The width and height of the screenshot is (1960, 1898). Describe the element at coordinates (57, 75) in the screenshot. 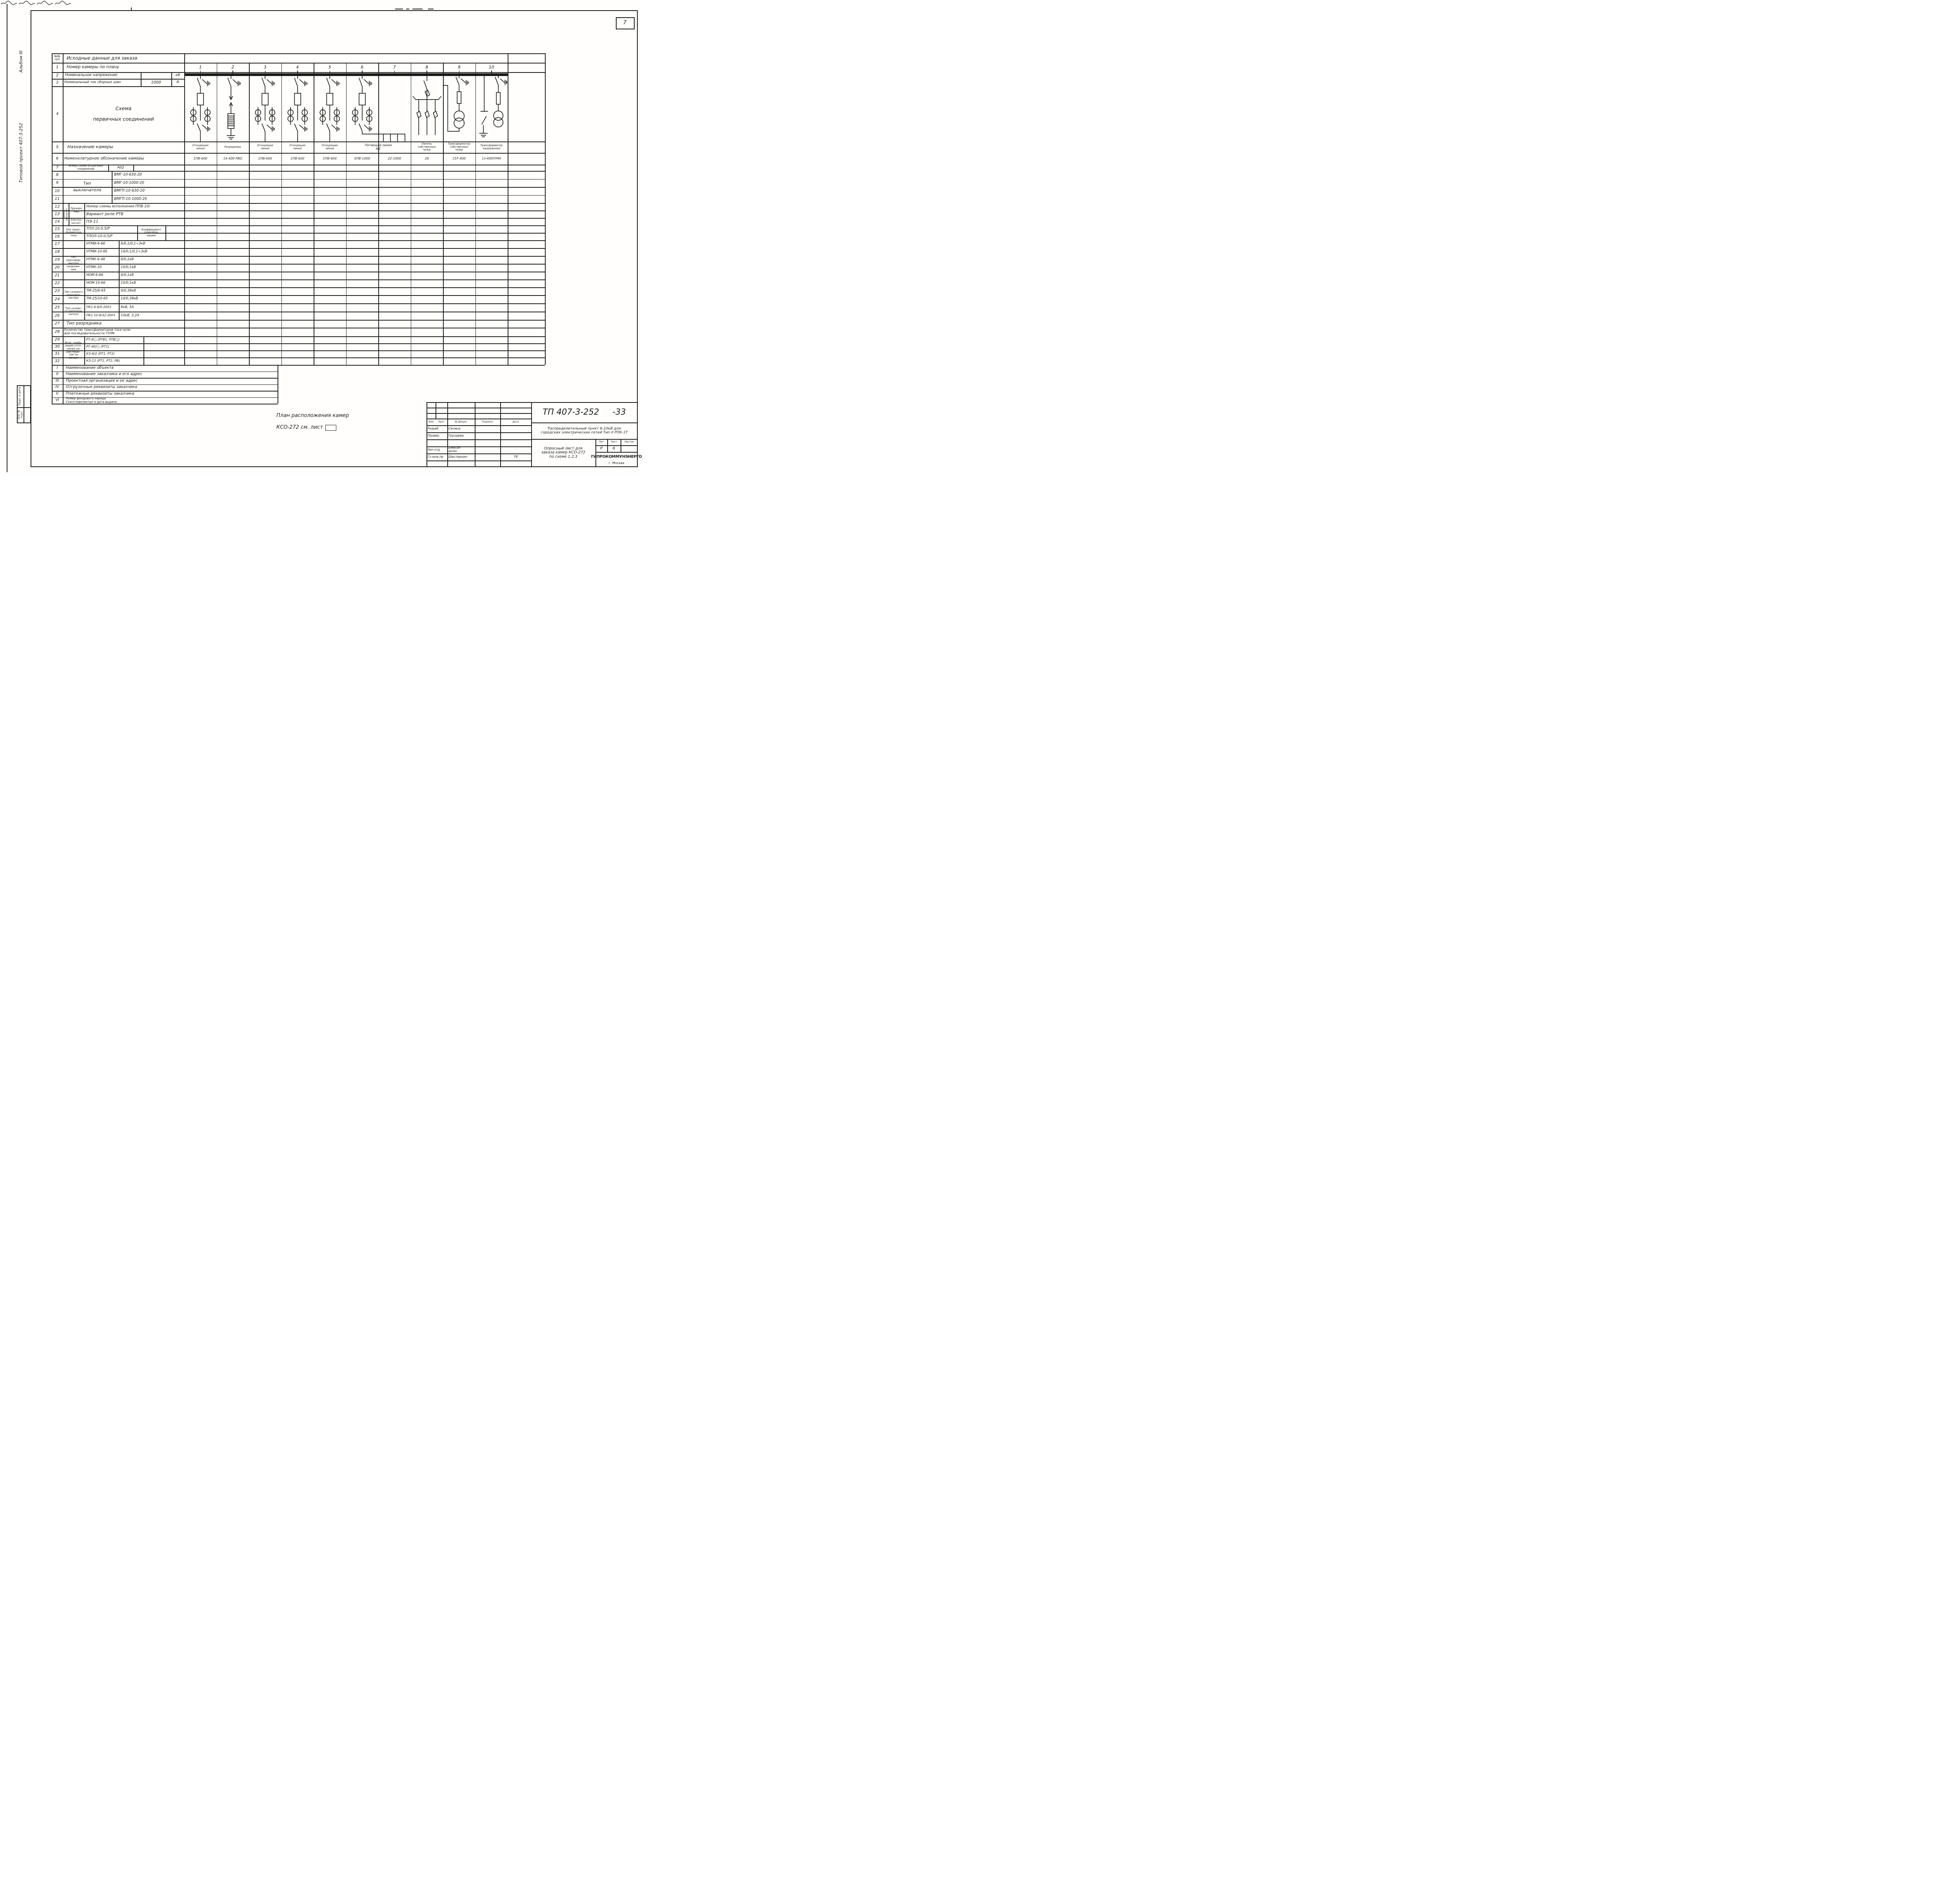

I see `row-number: 2` at that location.